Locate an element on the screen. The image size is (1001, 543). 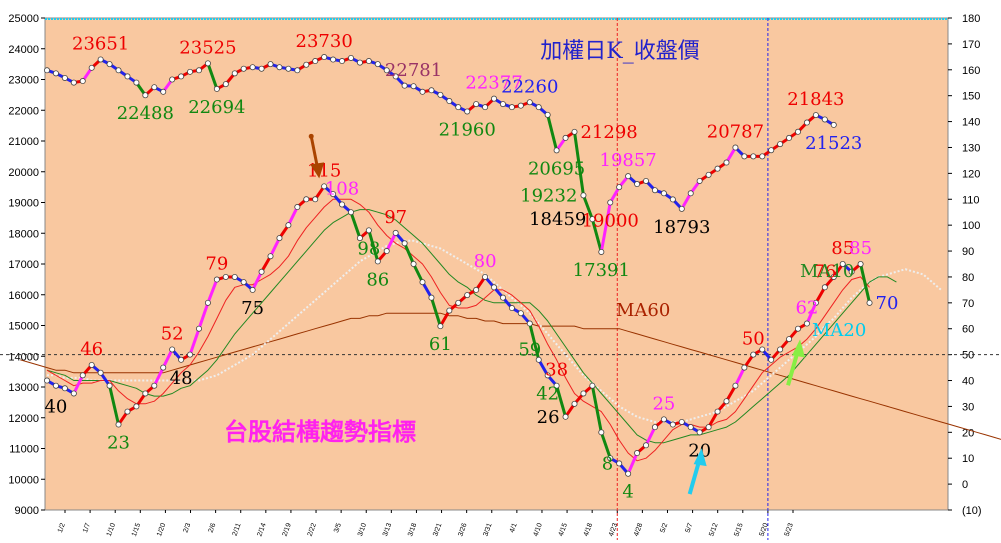
left-tick-label: 19000 is located at coordinates (23, 204).